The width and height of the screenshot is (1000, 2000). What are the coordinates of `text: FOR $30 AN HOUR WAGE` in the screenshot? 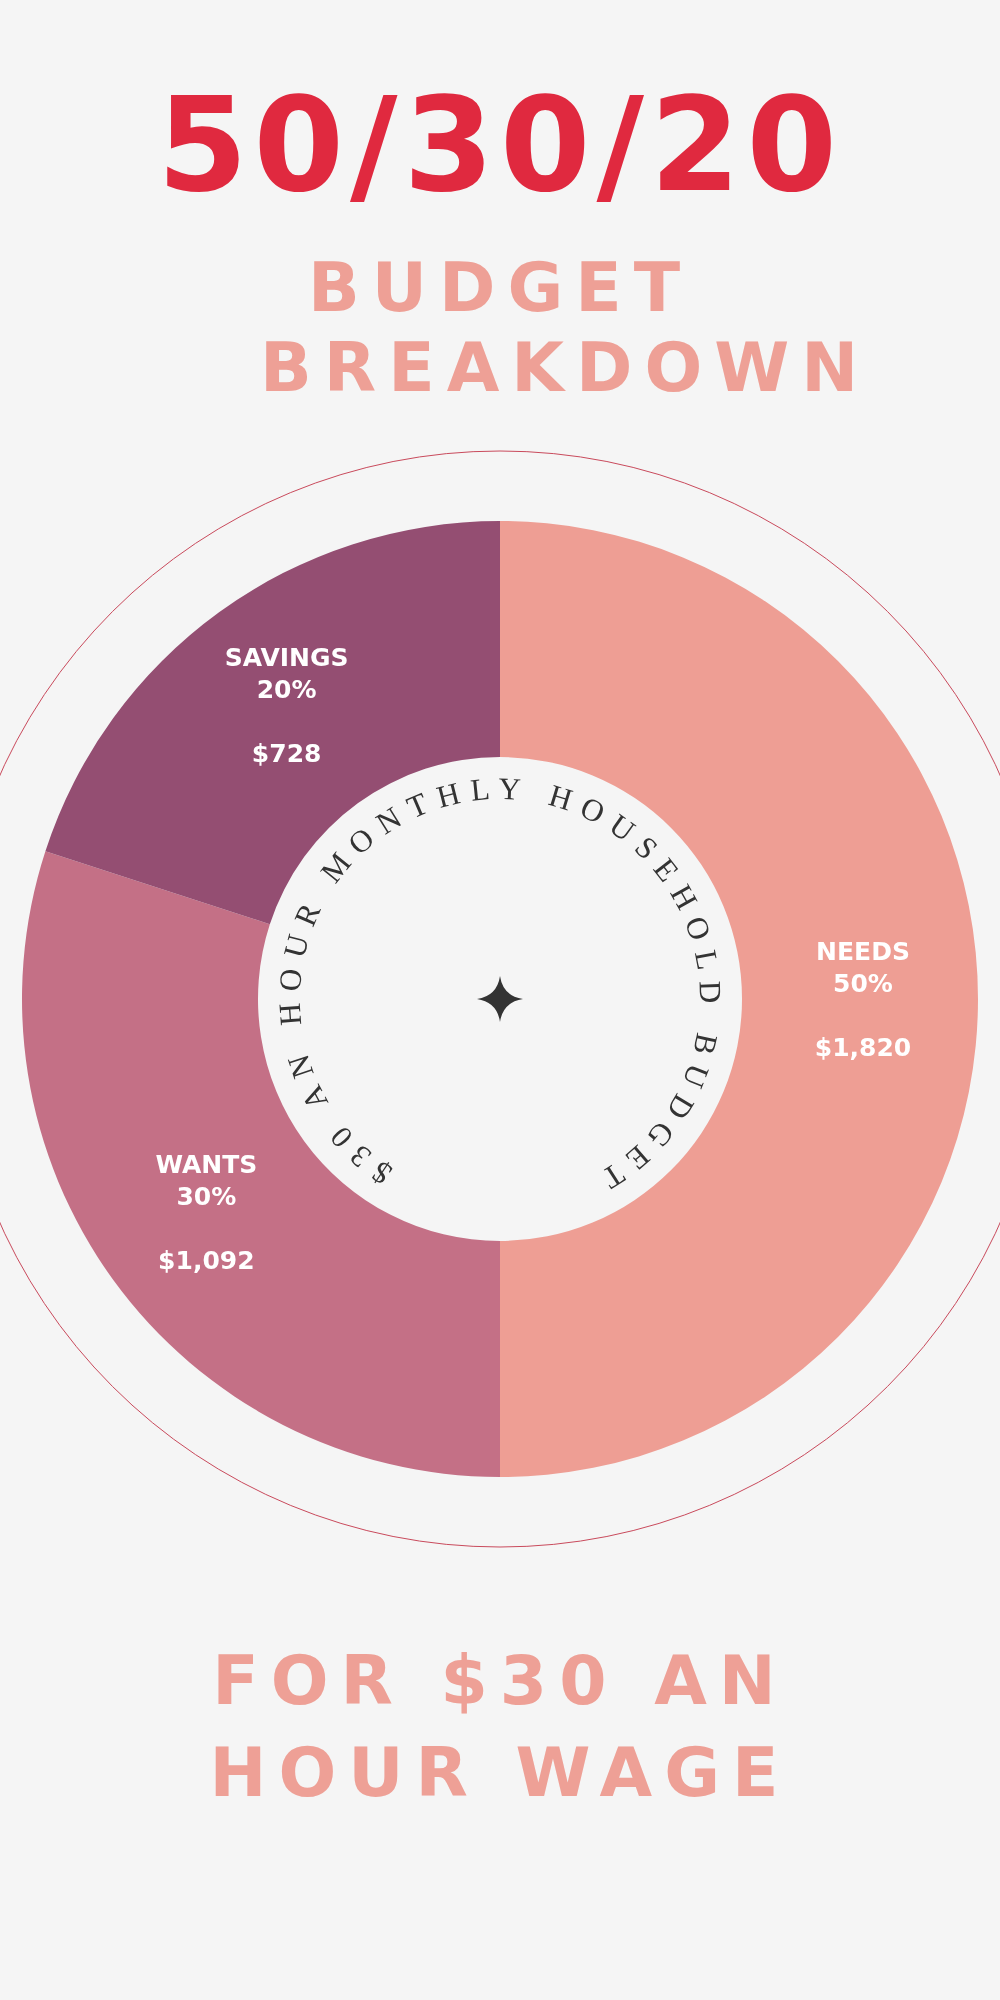 It's located at (500, 1727).